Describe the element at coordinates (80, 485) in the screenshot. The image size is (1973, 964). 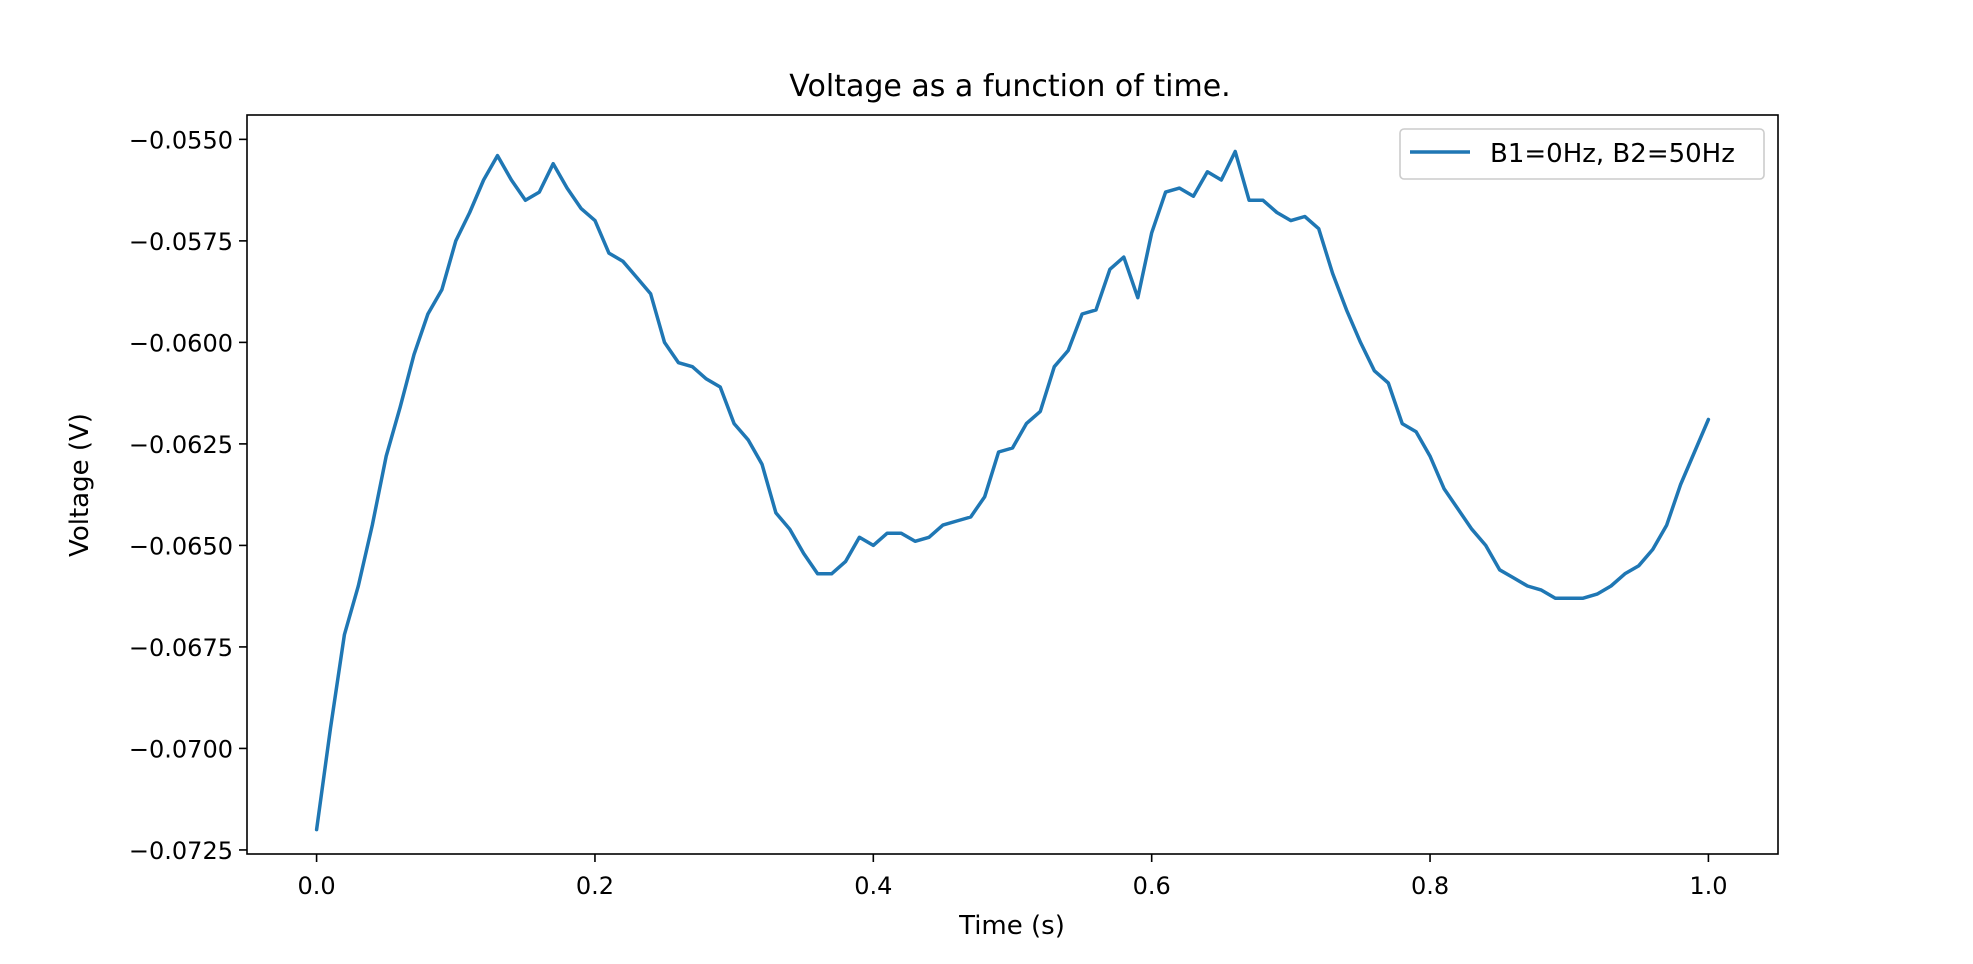
I see `y-axis-label: Voltage (V)` at that location.